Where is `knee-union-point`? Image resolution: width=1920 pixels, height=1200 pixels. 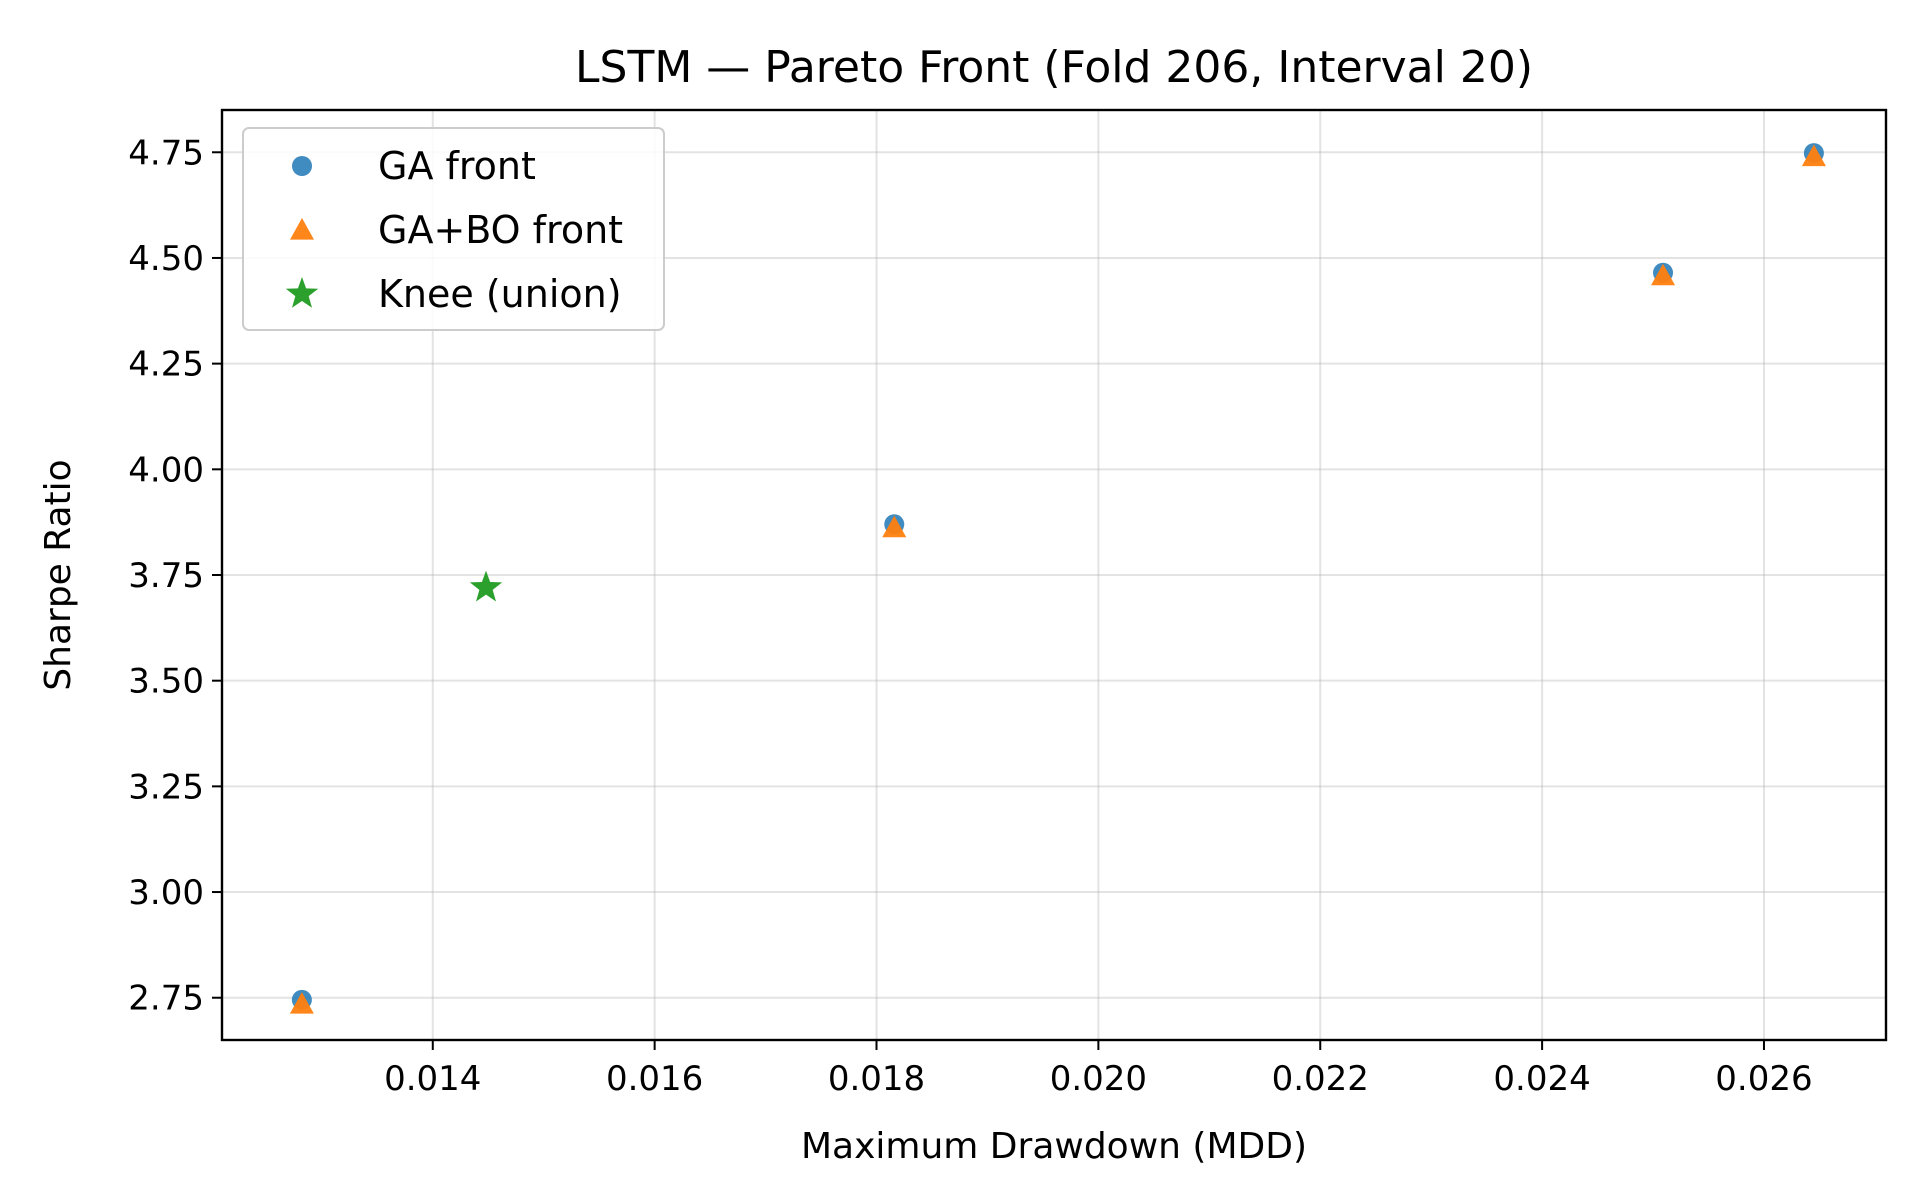
knee-union-point is located at coordinates (486, 586).